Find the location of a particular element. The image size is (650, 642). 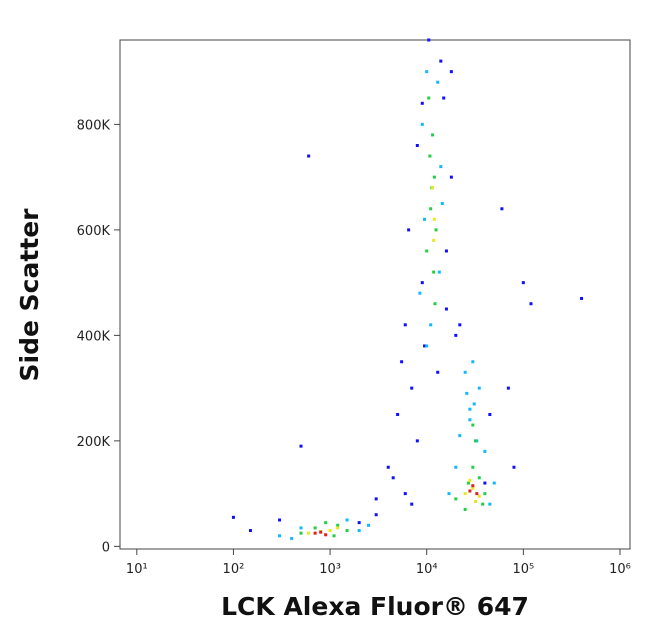

y-tick-label: 800K is located at coordinates (94, 125).